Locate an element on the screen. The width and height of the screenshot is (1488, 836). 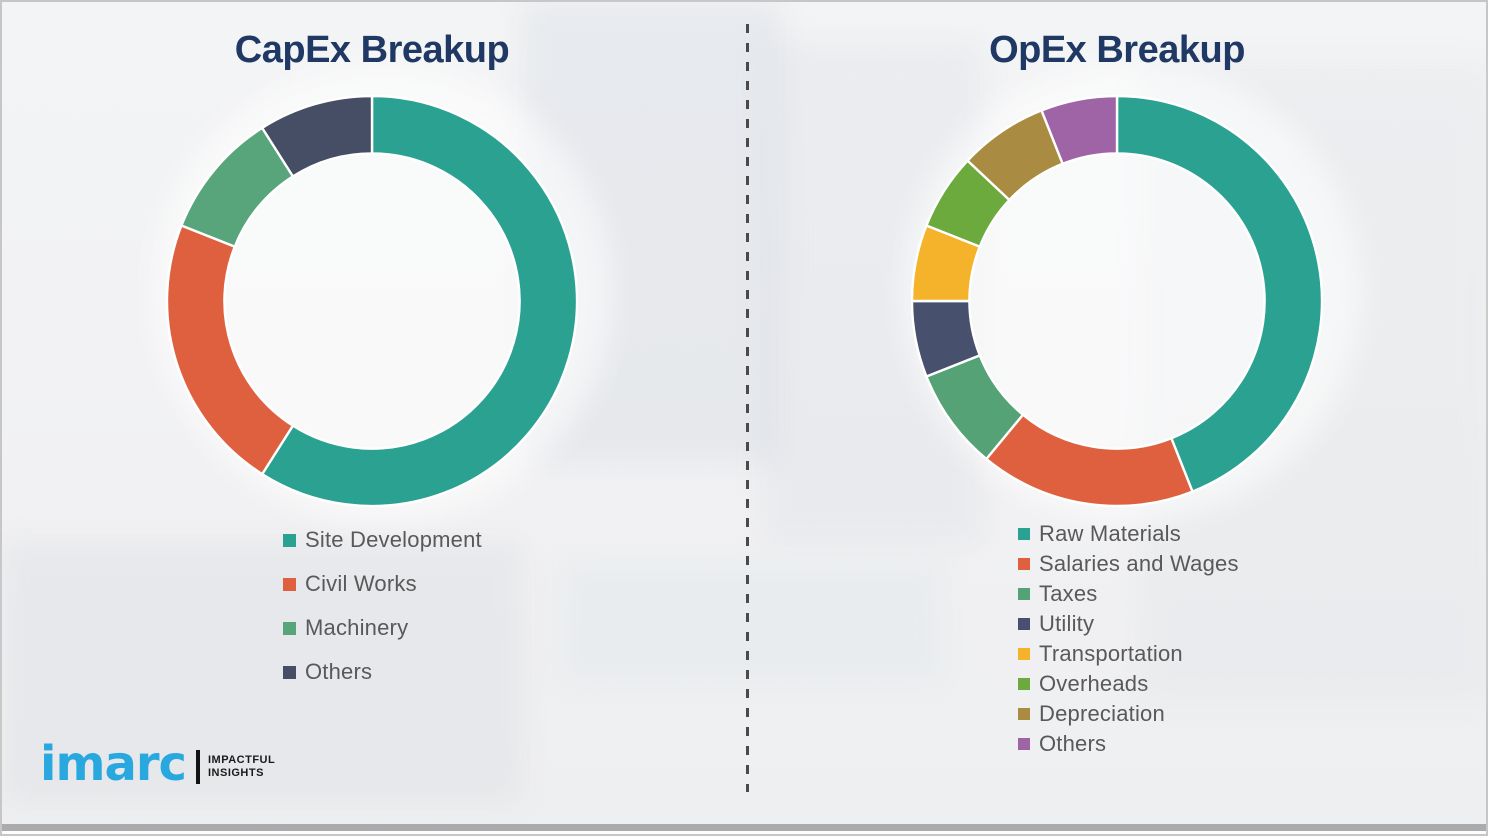
donut-segment-salaries-and-wages is located at coordinates (1089, 460).